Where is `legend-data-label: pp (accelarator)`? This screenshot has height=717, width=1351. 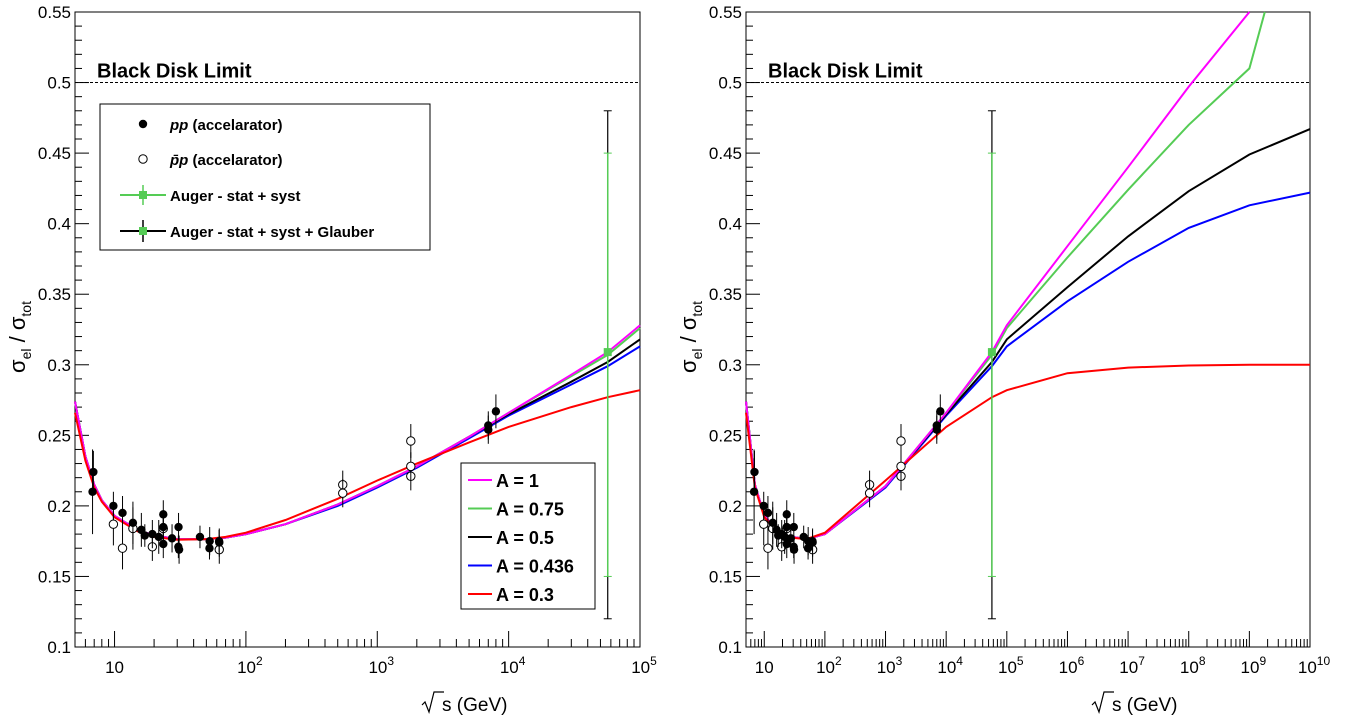 legend-data-label: pp (accelarator) is located at coordinates (226, 125).